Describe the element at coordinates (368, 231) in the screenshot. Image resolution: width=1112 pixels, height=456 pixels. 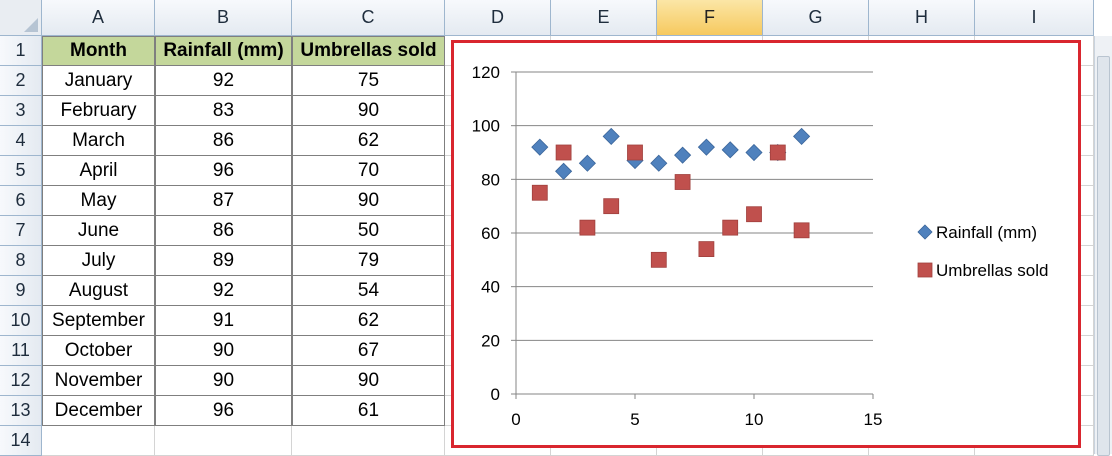
I see `table-cell: 50` at that location.